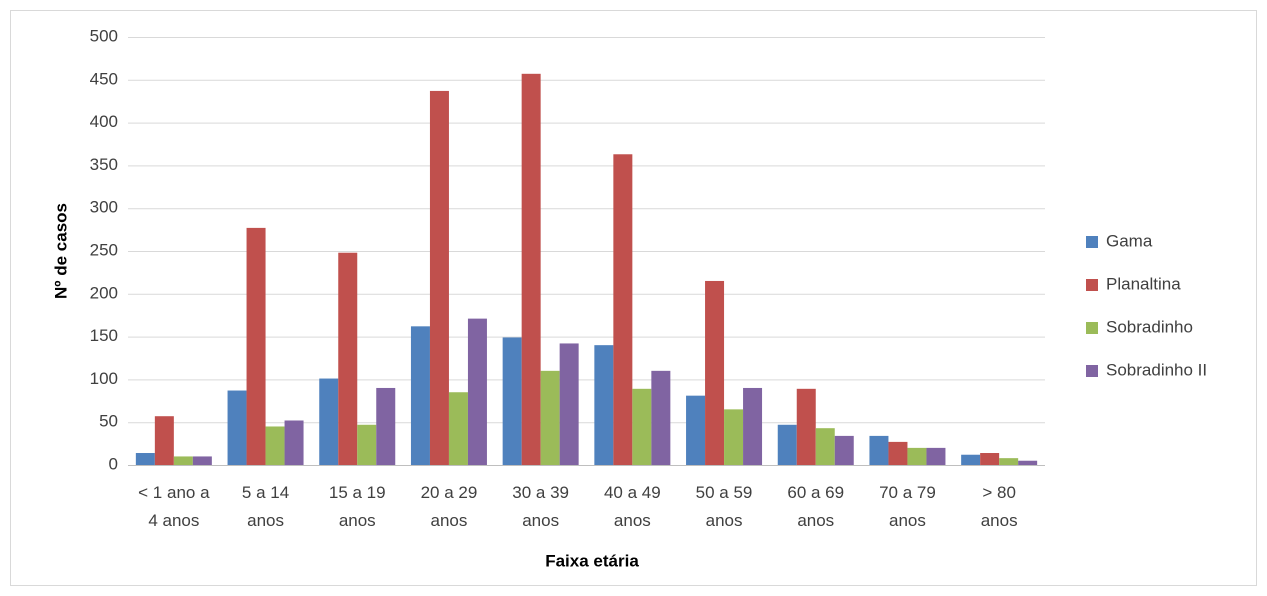 This screenshot has height=596, width=1267. Describe the element at coordinates (632, 506) in the screenshot. I see `x-tick-label: 40 a 49 anos` at that location.